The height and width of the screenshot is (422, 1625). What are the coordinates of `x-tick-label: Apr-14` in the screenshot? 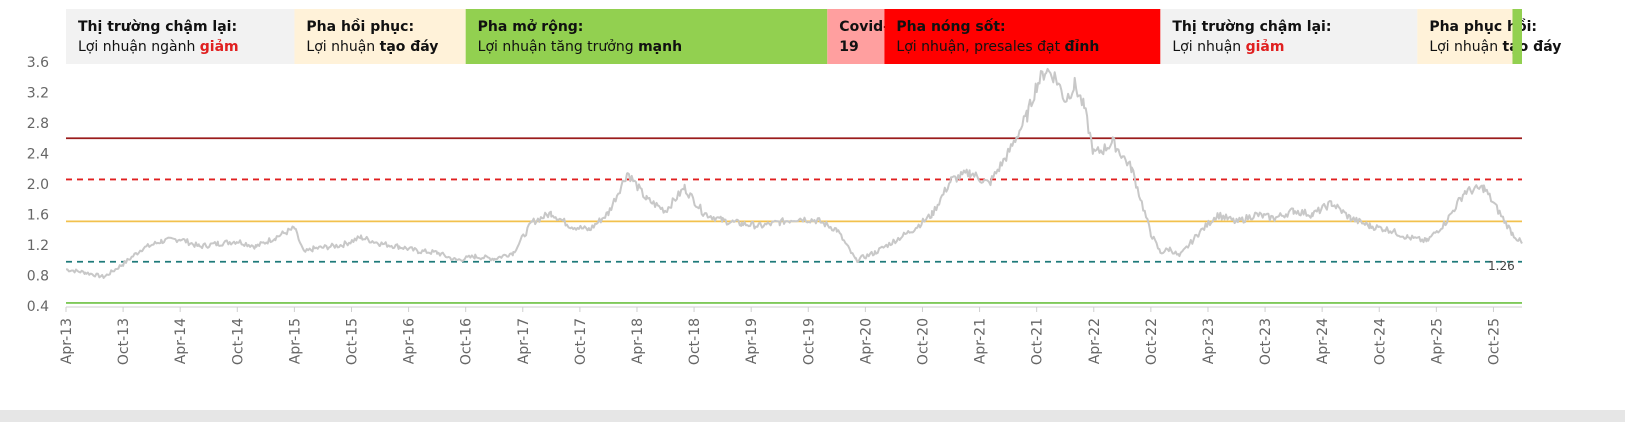 It's located at (181, 341).